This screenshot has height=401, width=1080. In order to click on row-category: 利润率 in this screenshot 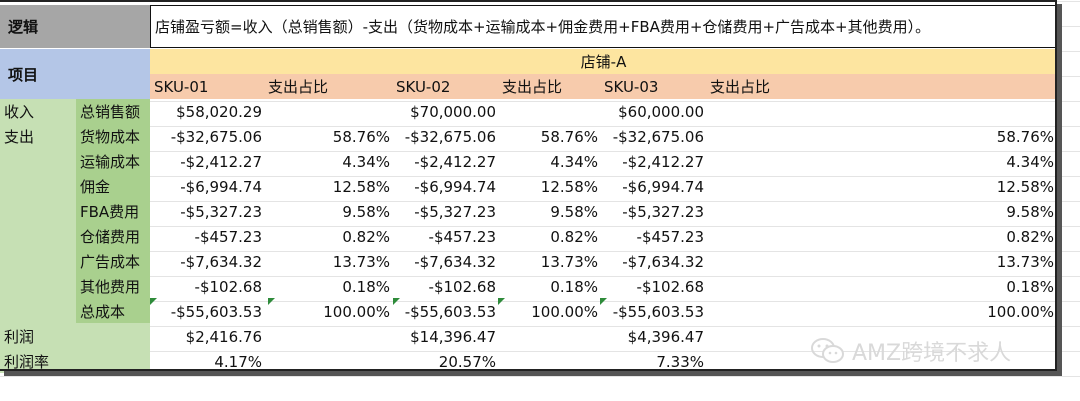, I will do `click(27, 362)`.